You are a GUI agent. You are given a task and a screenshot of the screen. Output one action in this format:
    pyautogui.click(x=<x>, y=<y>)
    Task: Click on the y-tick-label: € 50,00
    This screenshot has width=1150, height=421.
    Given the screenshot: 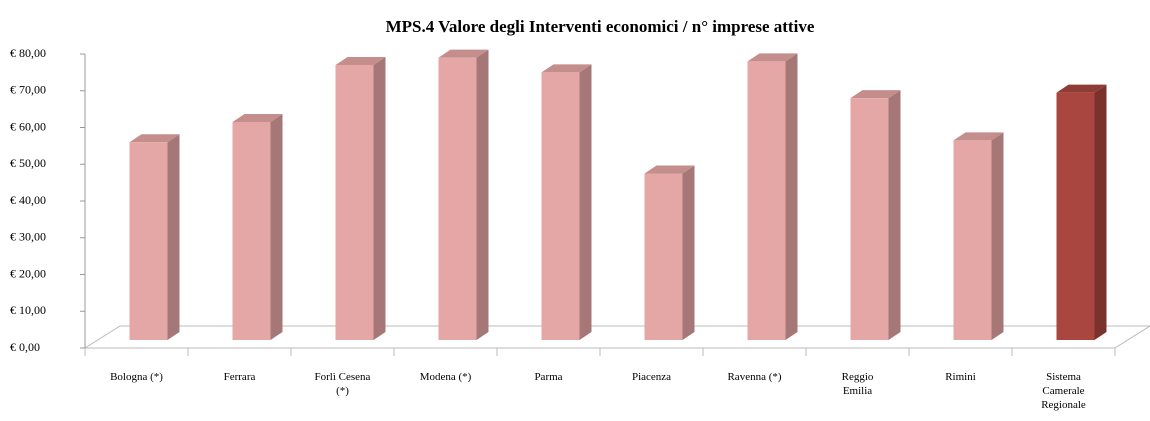 What is the action you would take?
    pyautogui.click(x=28, y=163)
    